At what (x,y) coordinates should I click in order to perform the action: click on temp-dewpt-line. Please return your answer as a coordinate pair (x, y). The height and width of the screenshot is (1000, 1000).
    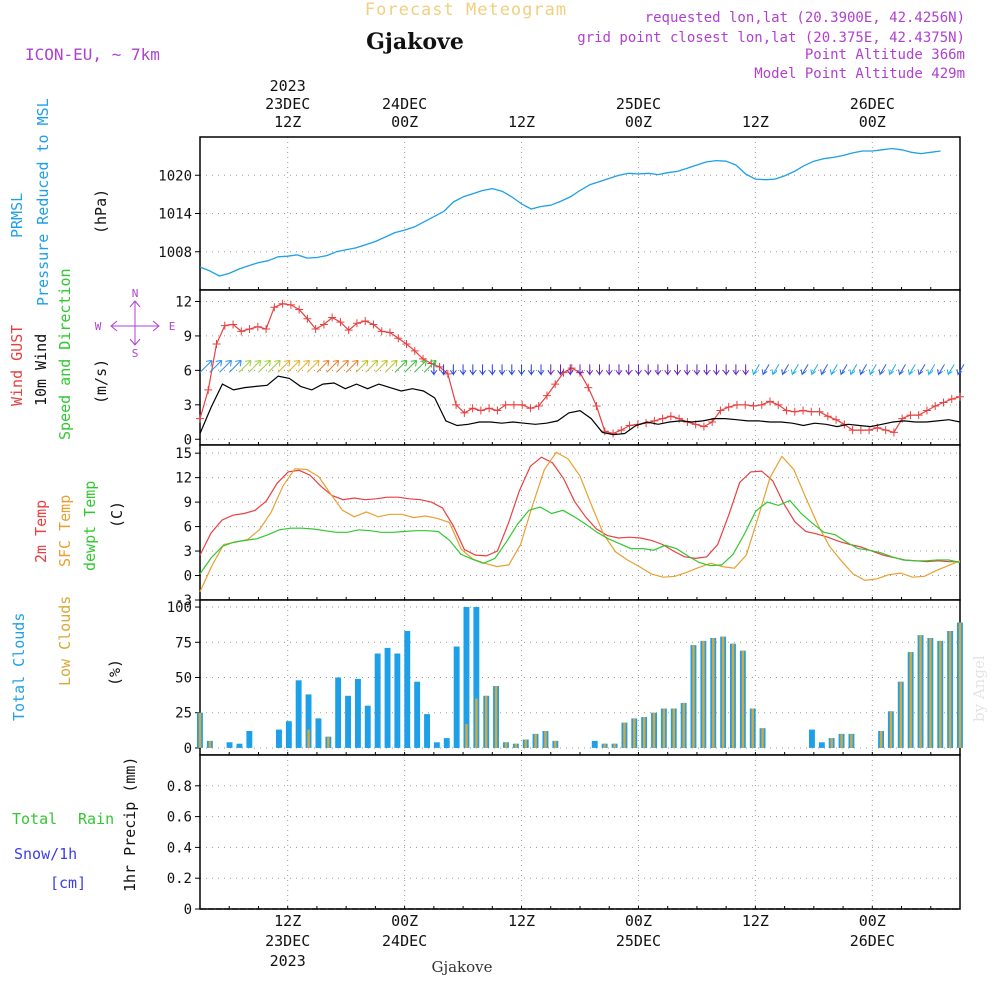
    Looking at the image, I should click on (580, 537).